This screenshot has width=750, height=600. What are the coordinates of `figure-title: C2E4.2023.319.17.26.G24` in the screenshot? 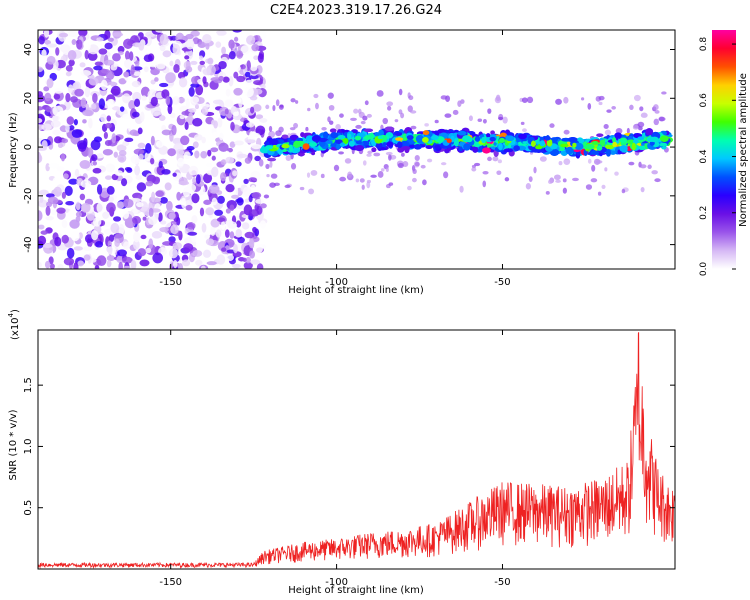 It's located at (356, 10).